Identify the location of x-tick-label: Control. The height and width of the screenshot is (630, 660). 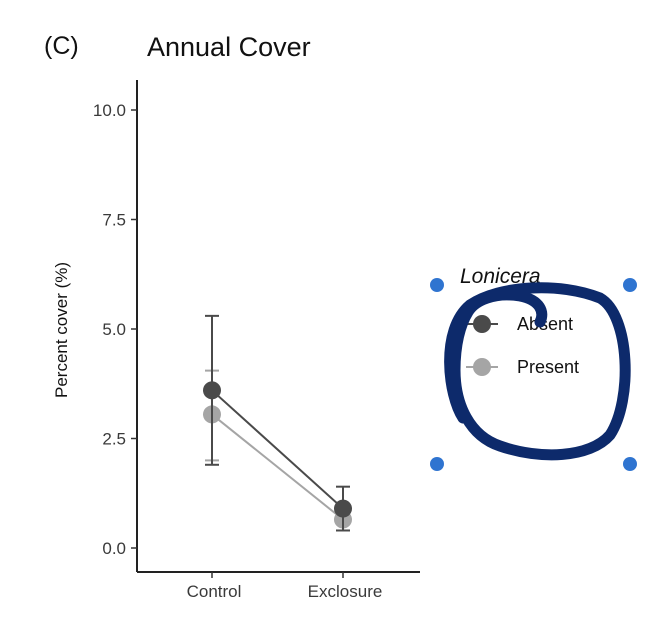
(214, 591).